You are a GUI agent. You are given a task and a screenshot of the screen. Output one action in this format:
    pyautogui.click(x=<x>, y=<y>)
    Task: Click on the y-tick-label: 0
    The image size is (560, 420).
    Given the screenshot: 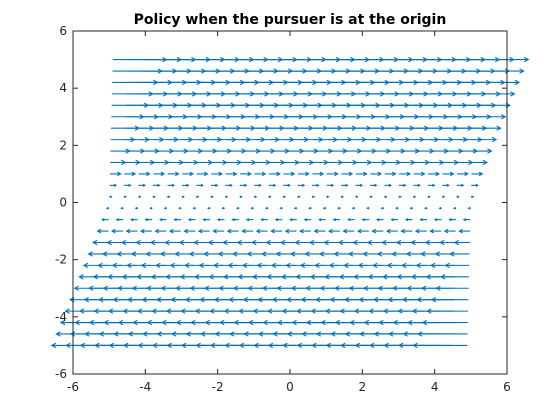 What is the action you would take?
    pyautogui.click(x=63, y=203)
    